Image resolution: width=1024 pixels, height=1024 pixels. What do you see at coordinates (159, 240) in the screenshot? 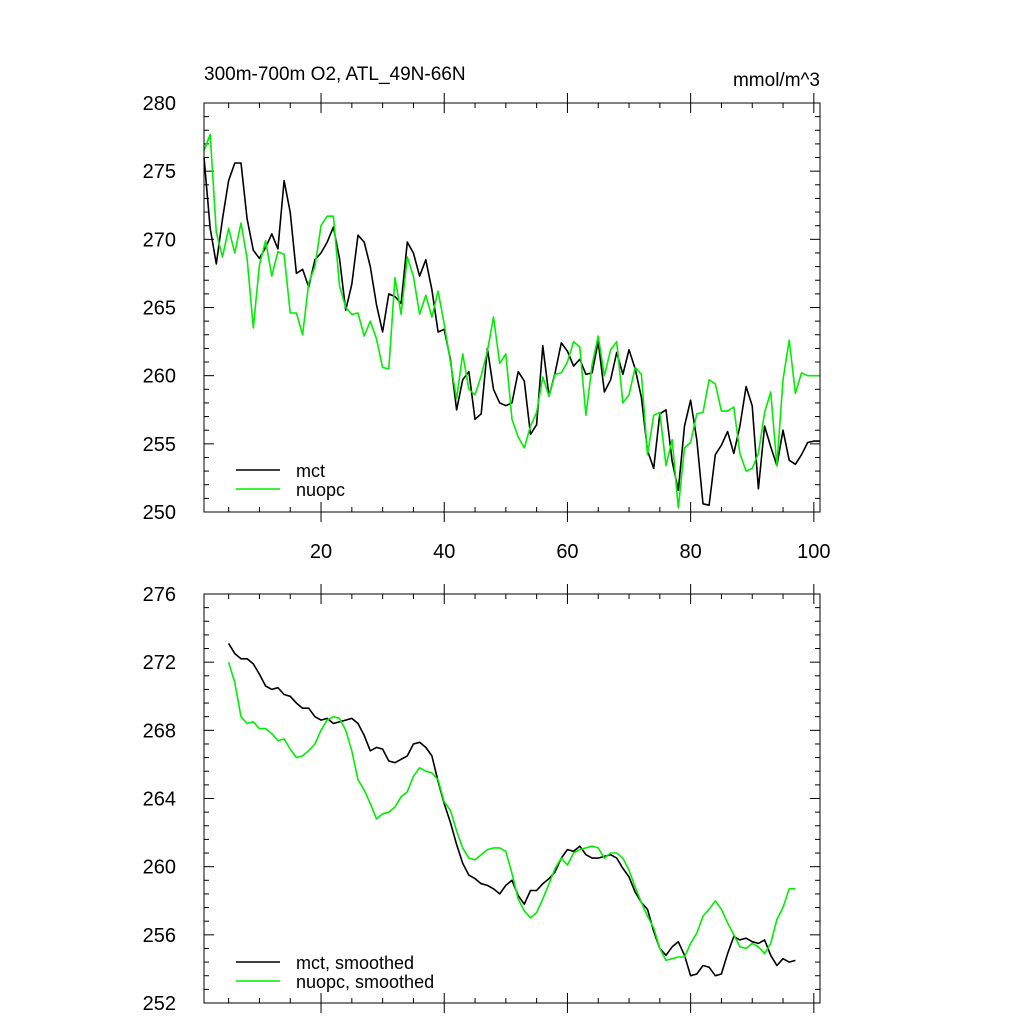
I see `top-ytick-label: 270` at bounding box center [159, 240].